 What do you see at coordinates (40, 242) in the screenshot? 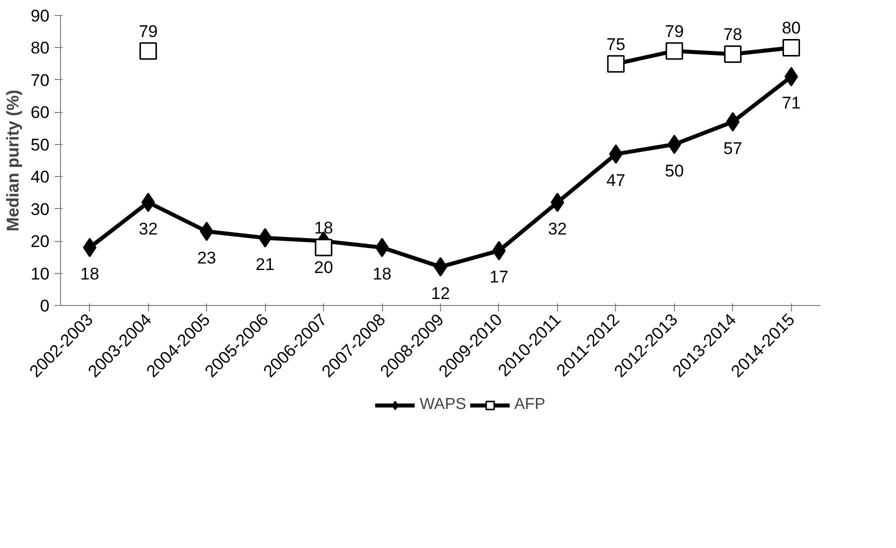
I see `y-tick-label: 20` at bounding box center [40, 242].